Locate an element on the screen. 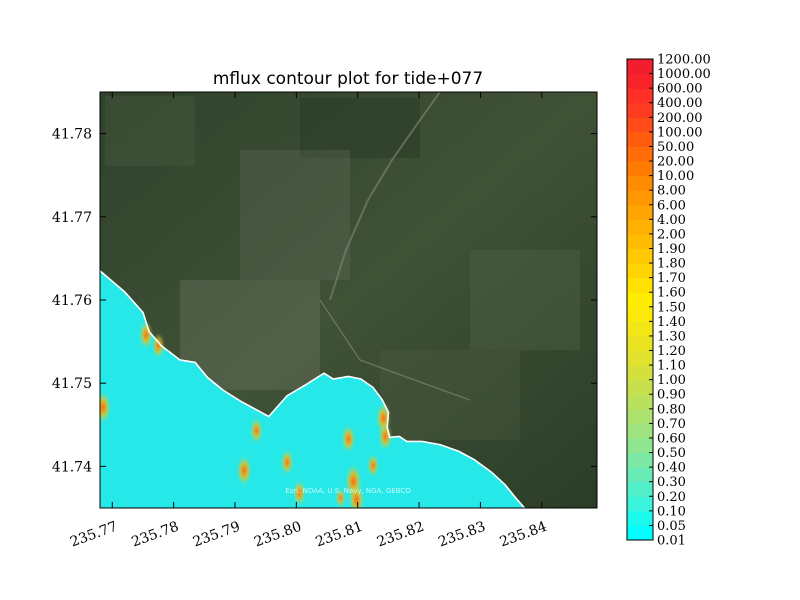 The image size is (800, 600). colorbar-label: 0.50 is located at coordinates (671, 453).